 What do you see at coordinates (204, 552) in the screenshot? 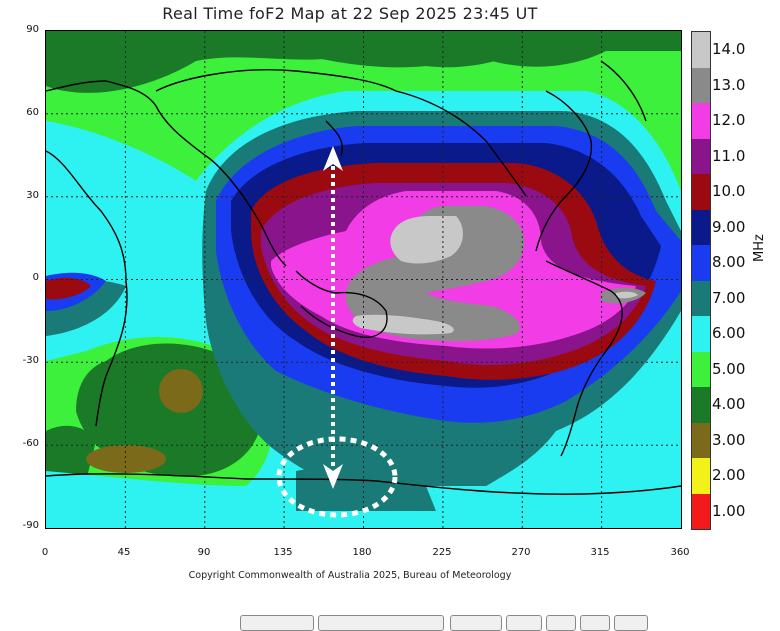
I see `x-tick-label: 90` at bounding box center [204, 552].